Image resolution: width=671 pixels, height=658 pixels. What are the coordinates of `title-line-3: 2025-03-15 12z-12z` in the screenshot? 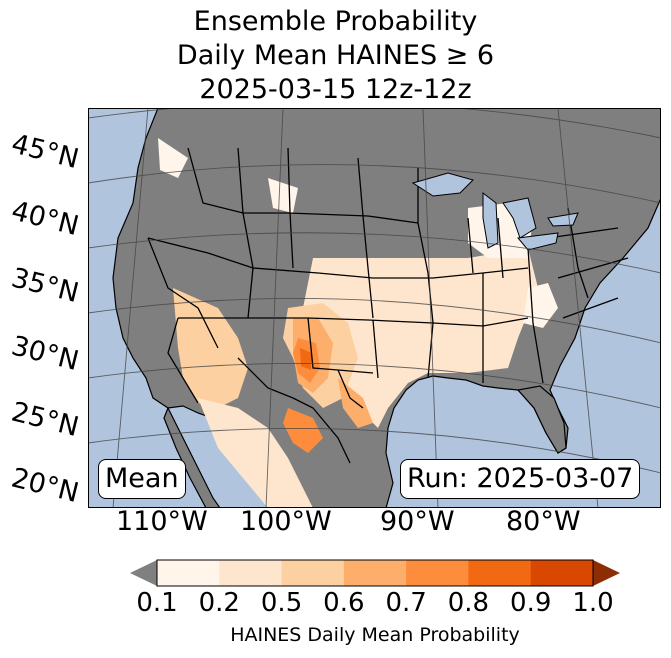 It's located at (335, 89).